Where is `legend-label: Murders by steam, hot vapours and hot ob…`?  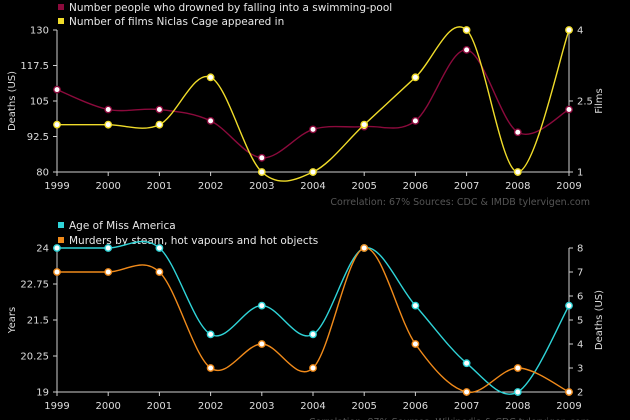 legend-label: Murders by steam, hot vapours and hot ob… is located at coordinates (193, 241).